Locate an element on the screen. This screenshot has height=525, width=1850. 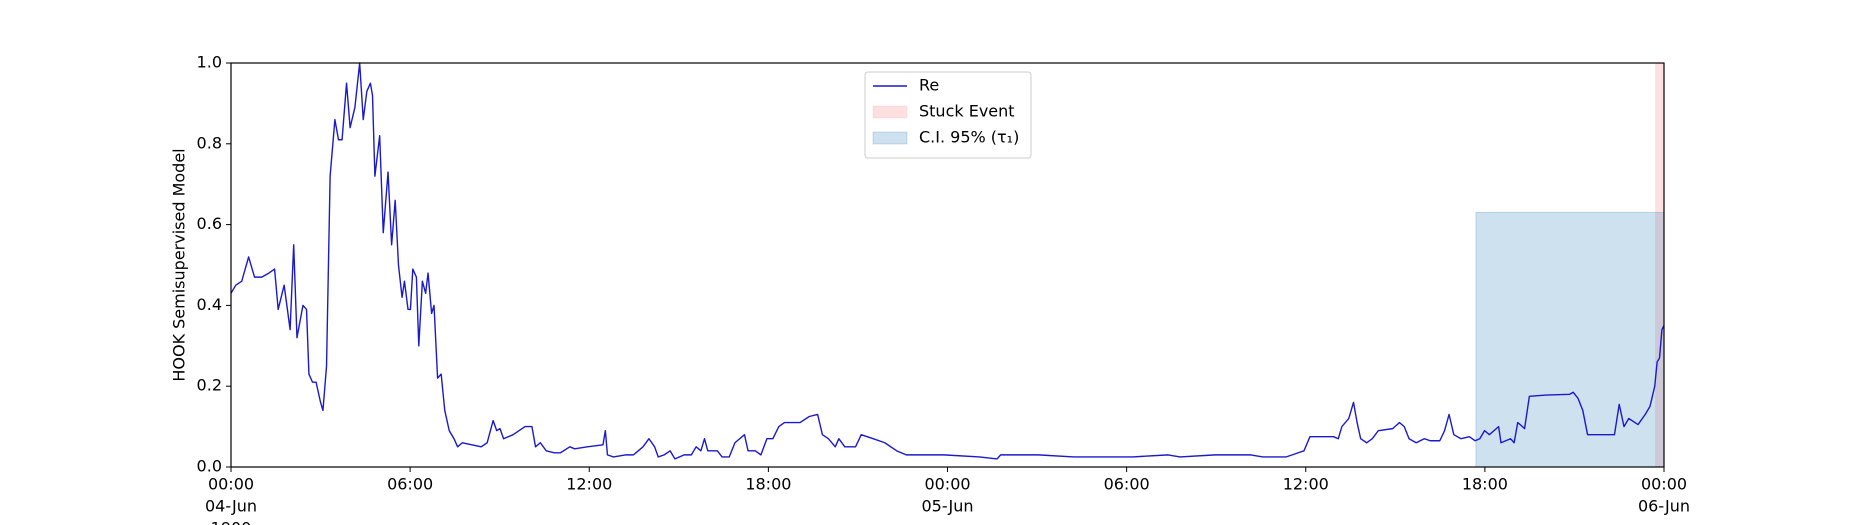
x-year-label: 1900 is located at coordinates (231, 522).